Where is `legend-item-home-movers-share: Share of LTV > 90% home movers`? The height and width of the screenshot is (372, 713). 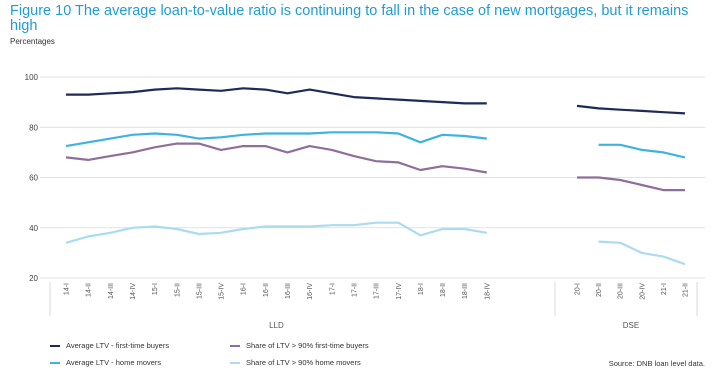
legend-item-home-movers-share: Share of LTV > 90% home movers is located at coordinates (295, 362).